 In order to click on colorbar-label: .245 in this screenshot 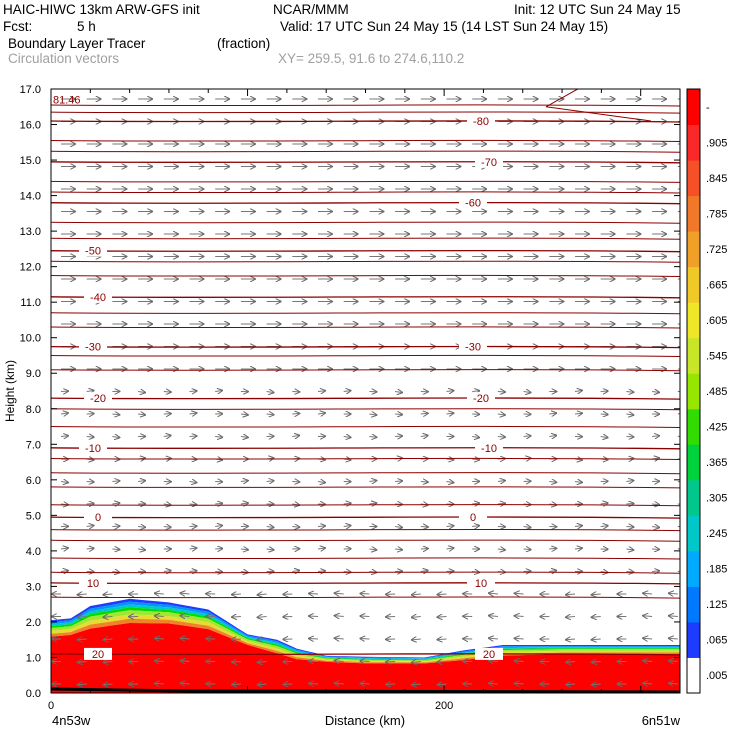, I will do `click(716, 534)`.